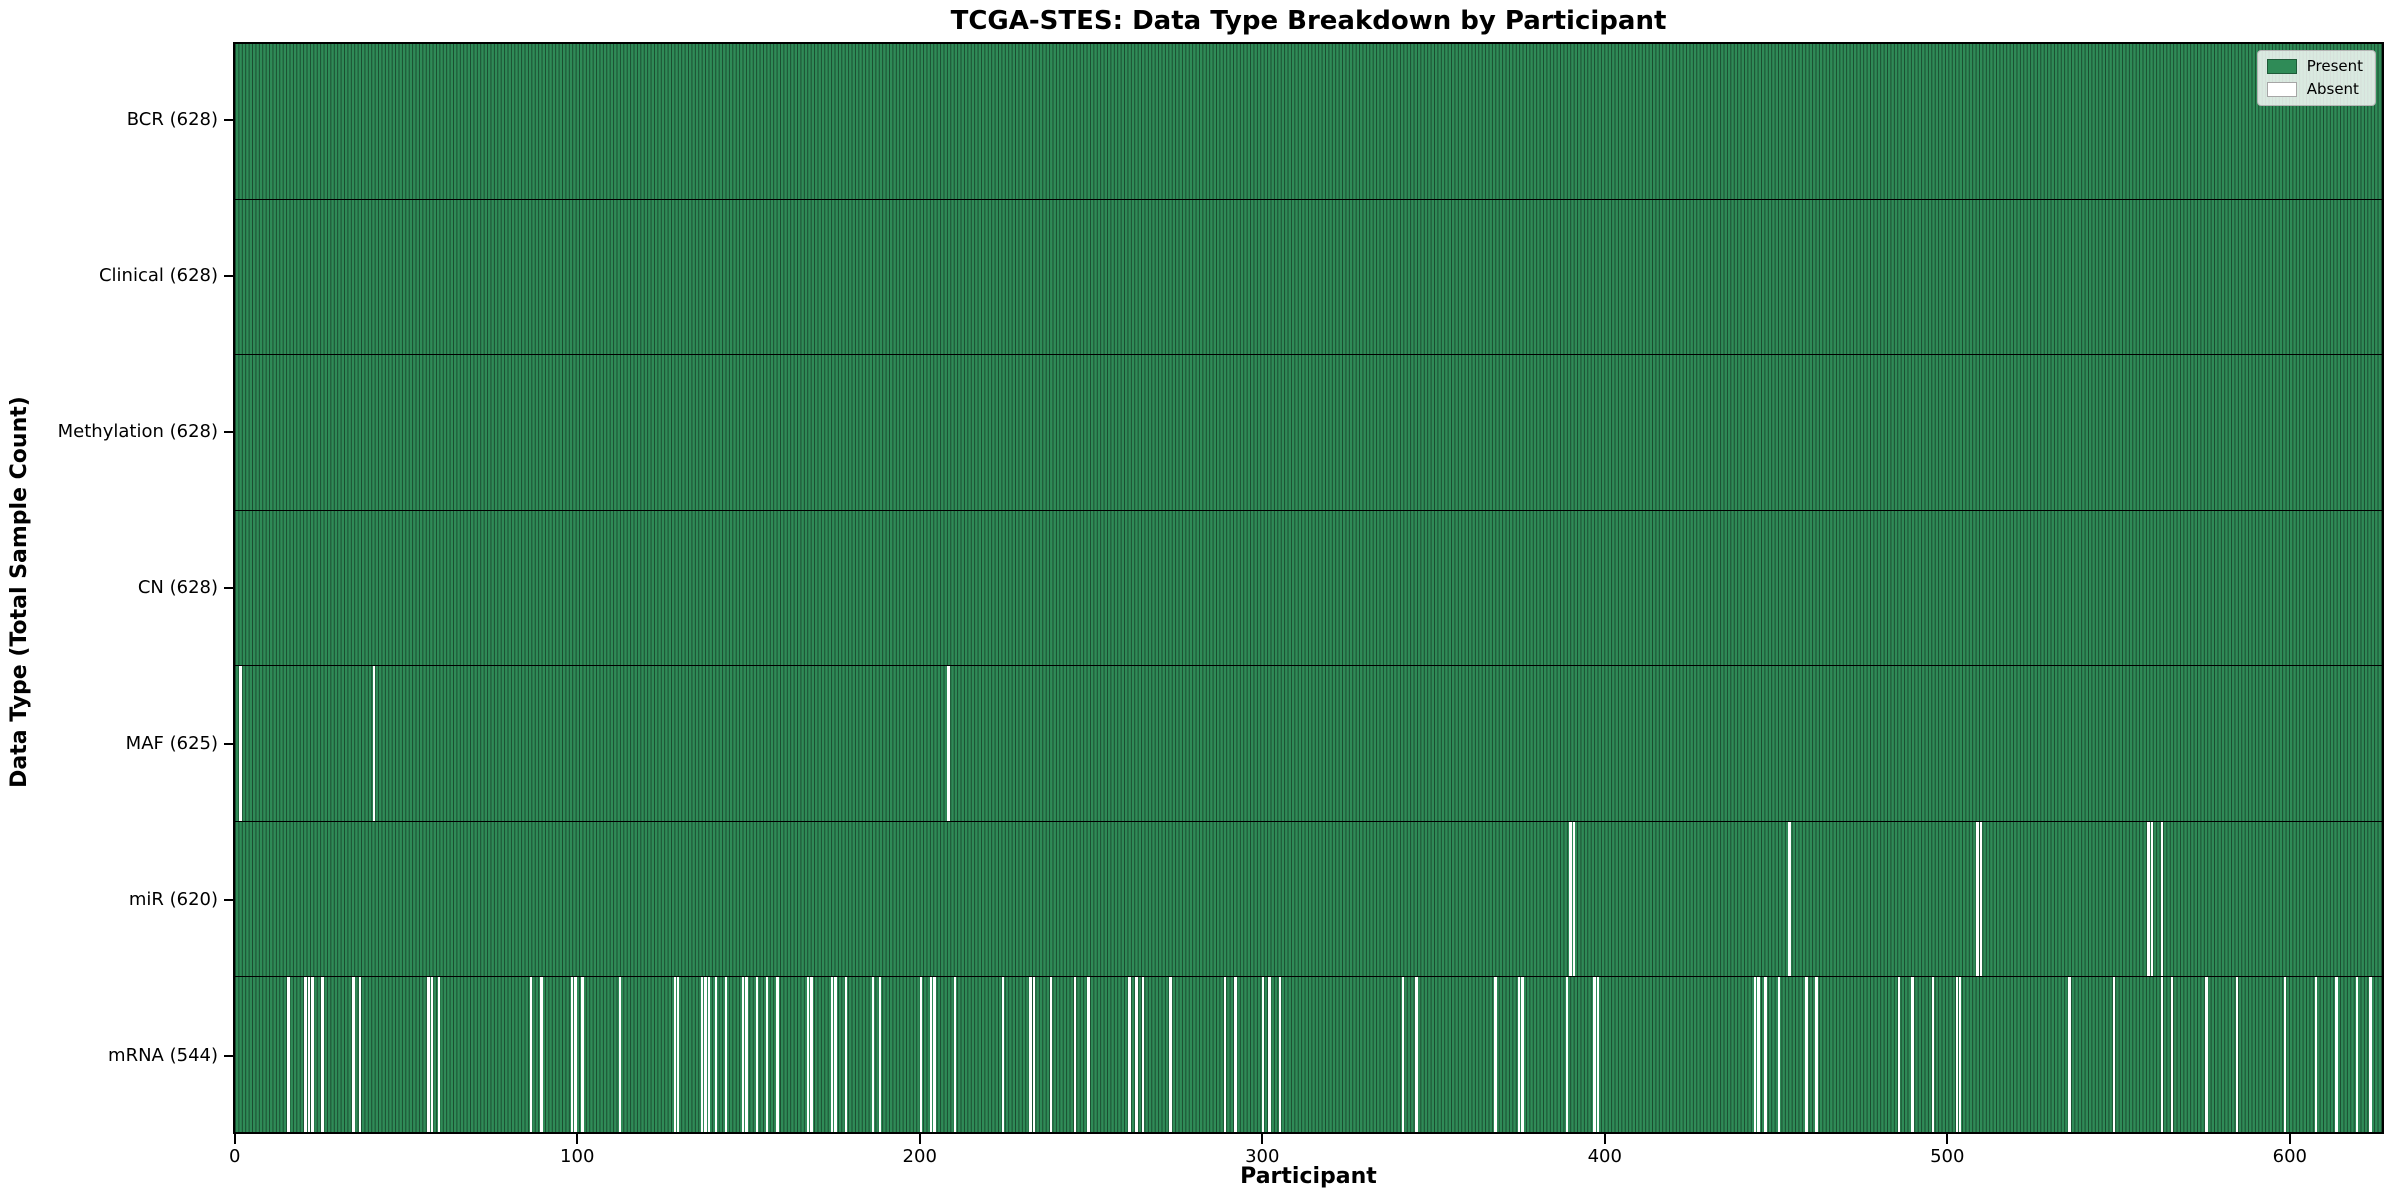 Image resolution: width=2400 pixels, height=1200 pixels. I want to click on xtick-label-100: 100, so click(577, 1156).